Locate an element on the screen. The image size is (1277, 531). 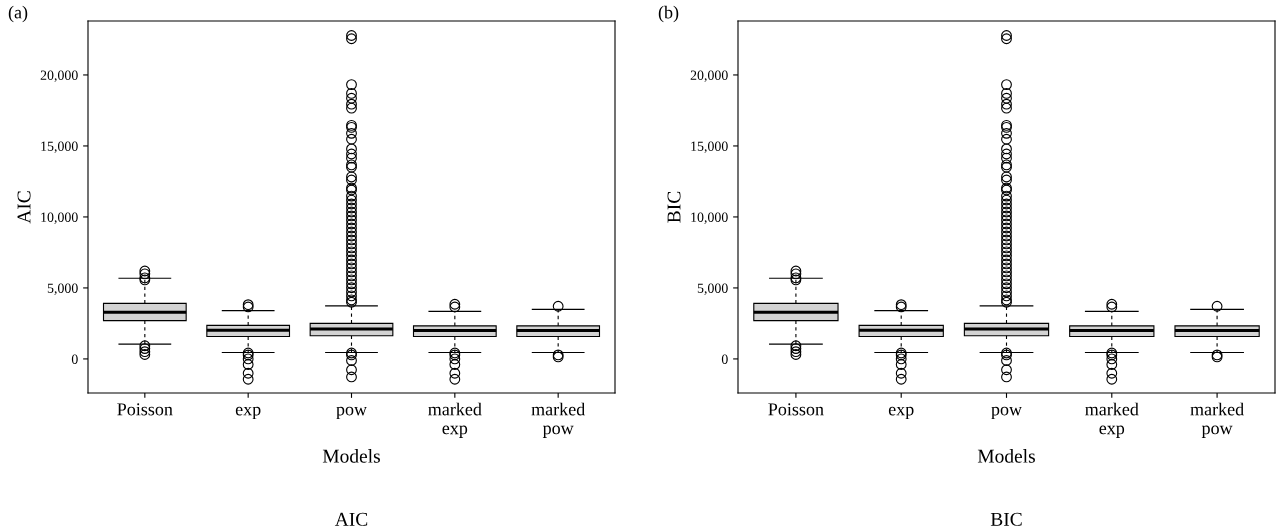
chart-title: (b) is located at coordinates (668, 14).